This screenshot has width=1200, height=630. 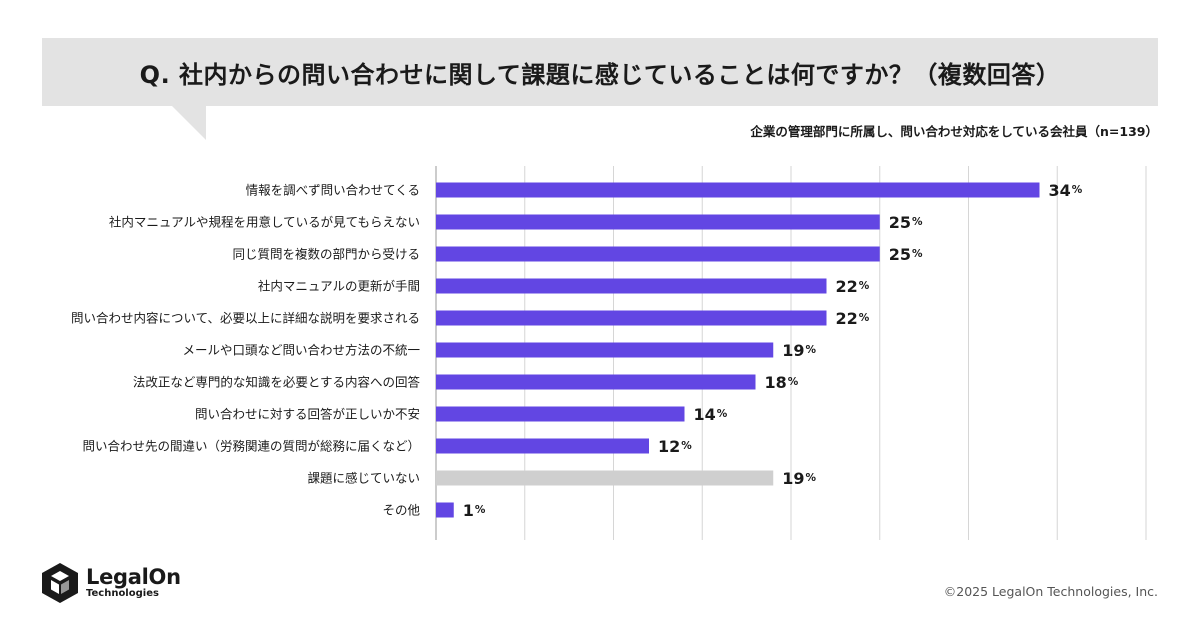 I want to click on value-label: 14%, so click(x=711, y=414).